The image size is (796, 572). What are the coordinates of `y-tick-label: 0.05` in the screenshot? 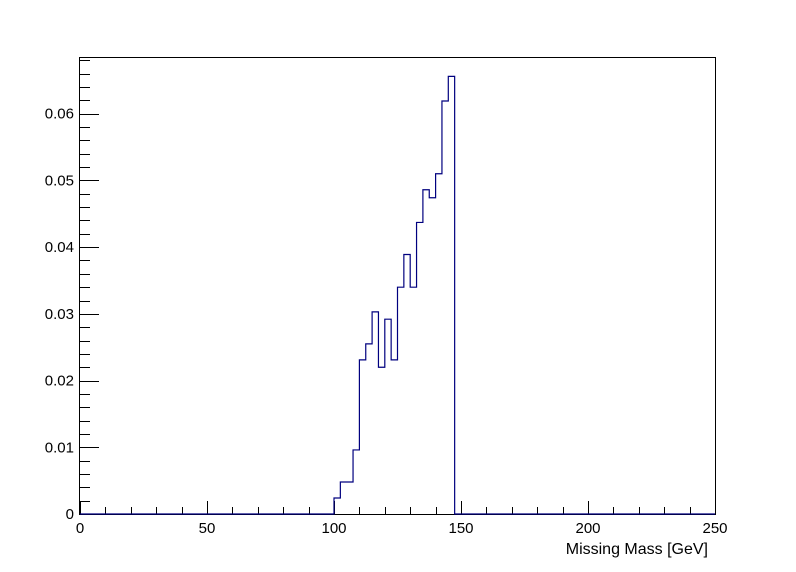 It's located at (59, 180).